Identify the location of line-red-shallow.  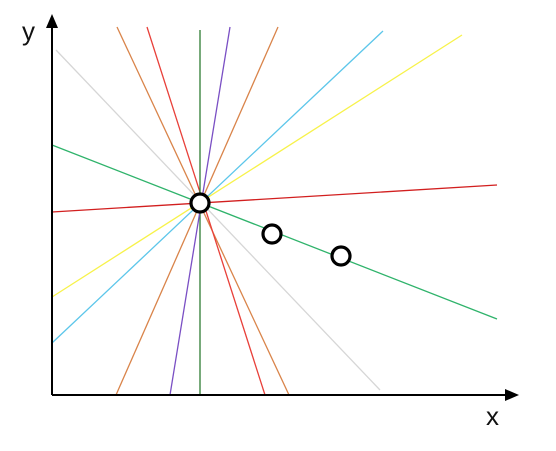
(274, 198).